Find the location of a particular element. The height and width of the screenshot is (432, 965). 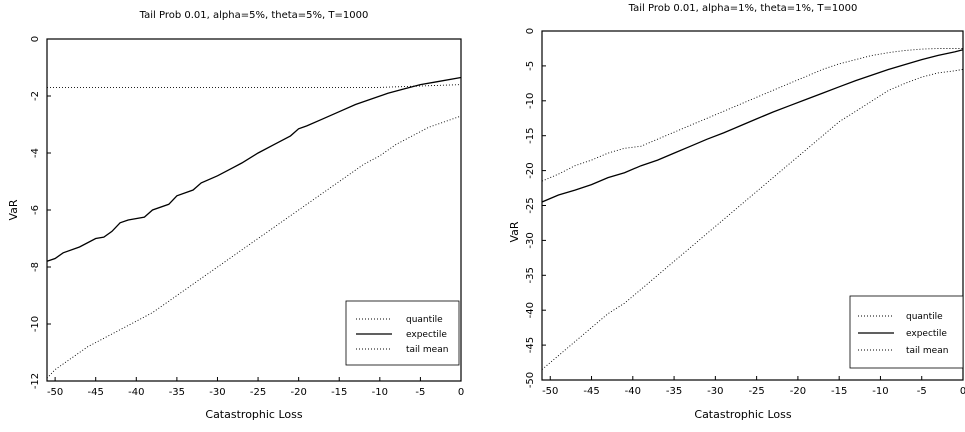

y-tick-label: -4 is located at coordinates (35, 153).